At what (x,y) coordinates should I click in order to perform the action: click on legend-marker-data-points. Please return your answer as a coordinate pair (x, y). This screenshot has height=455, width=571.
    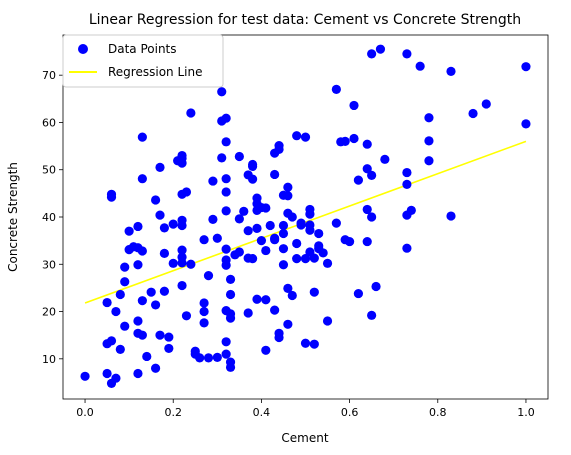
    Looking at the image, I should click on (83, 49).